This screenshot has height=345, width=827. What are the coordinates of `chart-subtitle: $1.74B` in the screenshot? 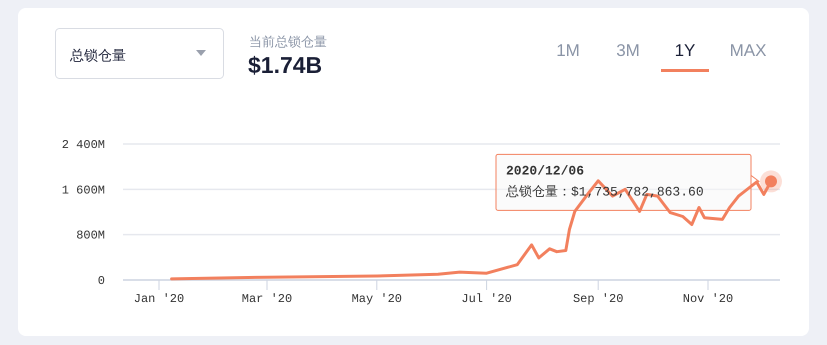 It's located at (285, 65).